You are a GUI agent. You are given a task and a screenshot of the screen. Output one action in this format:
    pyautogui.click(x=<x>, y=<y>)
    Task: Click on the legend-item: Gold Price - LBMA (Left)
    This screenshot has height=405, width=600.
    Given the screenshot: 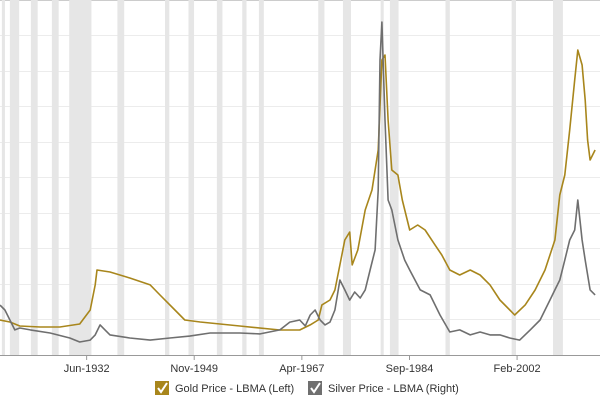 What is the action you would take?
    pyautogui.click(x=224, y=388)
    